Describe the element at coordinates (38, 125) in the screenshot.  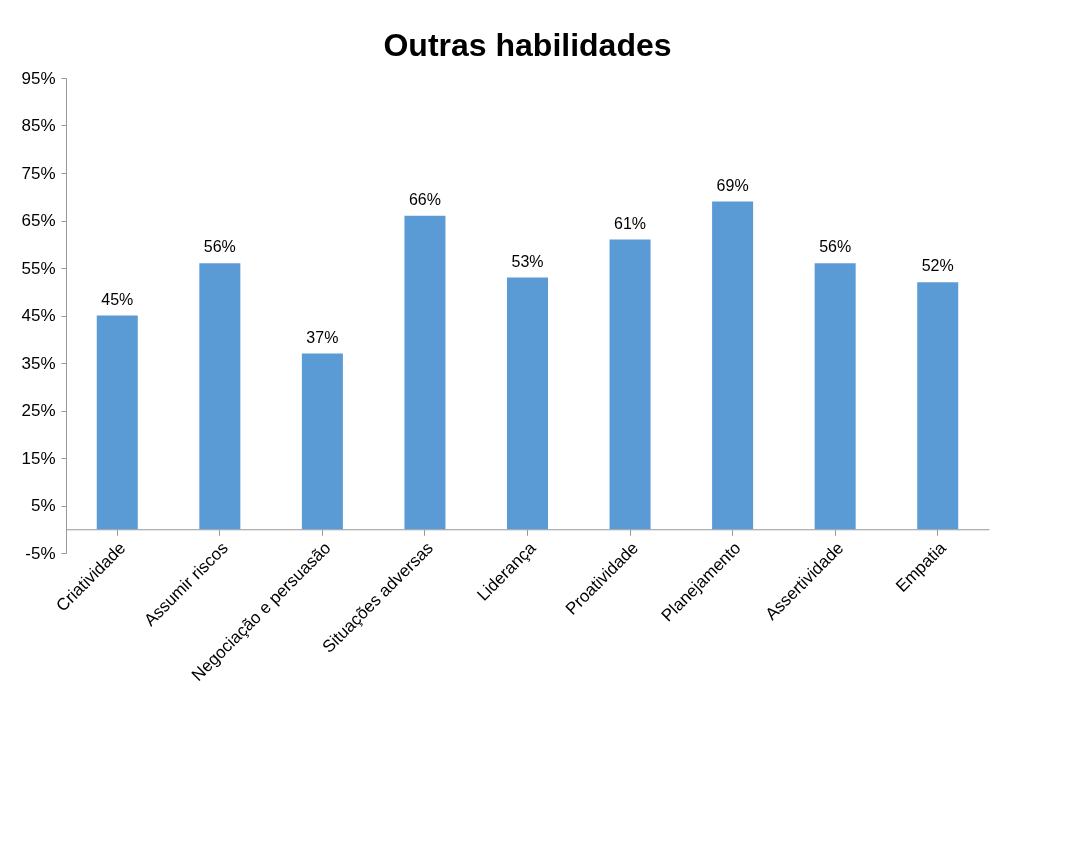
I see `y-tick-label: 85%` at that location.